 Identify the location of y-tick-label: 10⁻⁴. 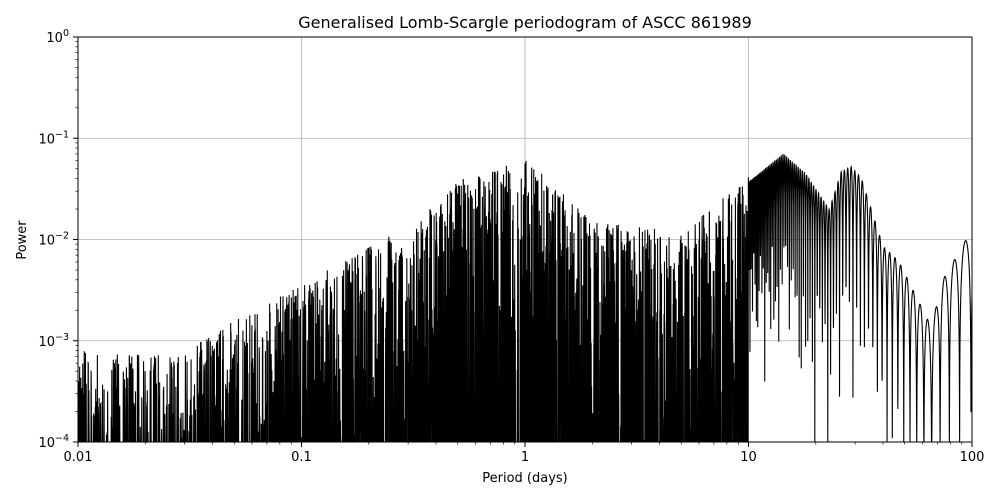
(53, 442).